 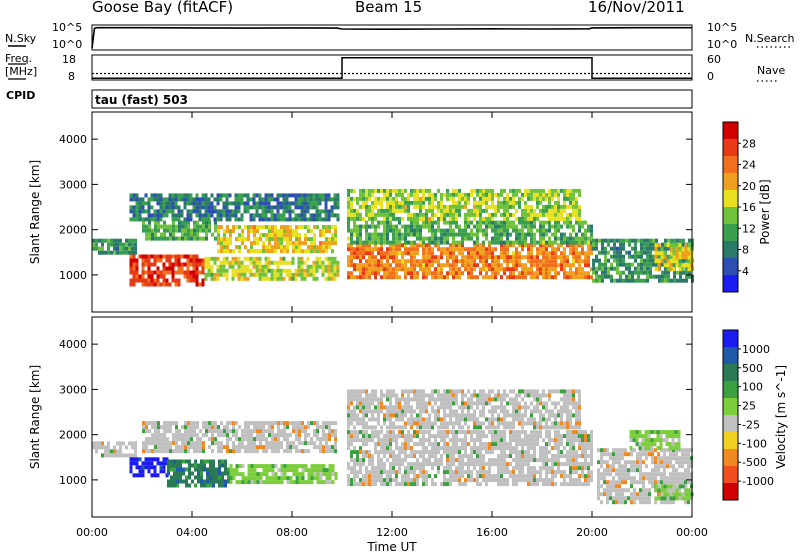 What do you see at coordinates (391, 37) in the screenshot?
I see `nsky-series-line` at bounding box center [391, 37].